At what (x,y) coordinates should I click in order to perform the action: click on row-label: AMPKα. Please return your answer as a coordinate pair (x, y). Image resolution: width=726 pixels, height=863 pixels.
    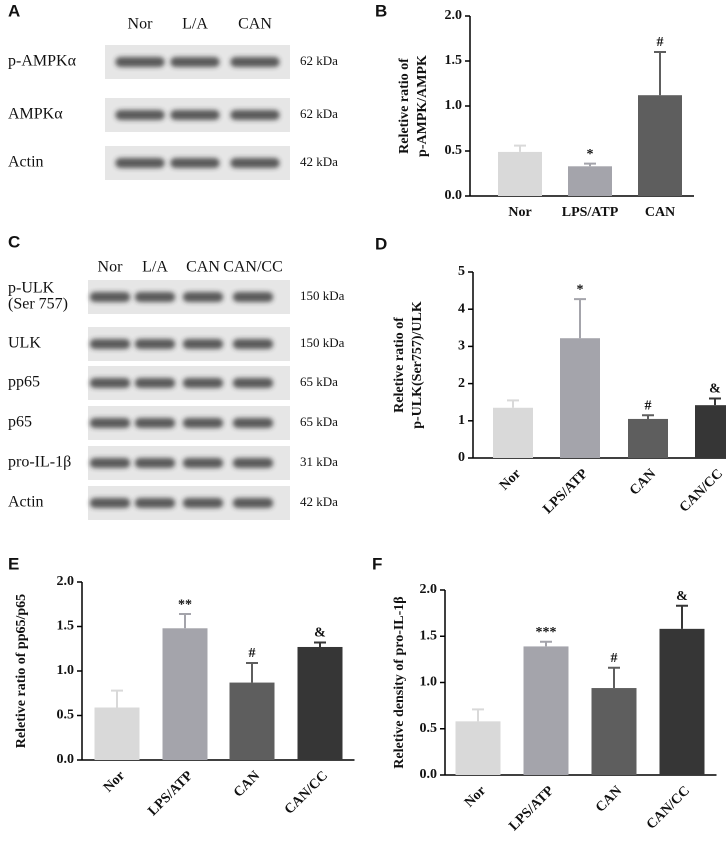
    Looking at the image, I should click on (35, 114).